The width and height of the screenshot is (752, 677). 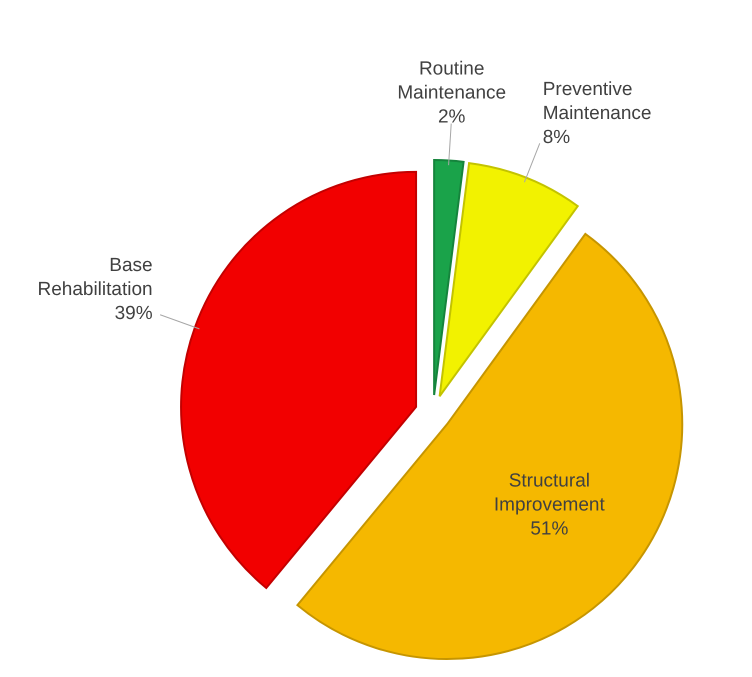 I want to click on data-label: 8%, so click(x=556, y=137).